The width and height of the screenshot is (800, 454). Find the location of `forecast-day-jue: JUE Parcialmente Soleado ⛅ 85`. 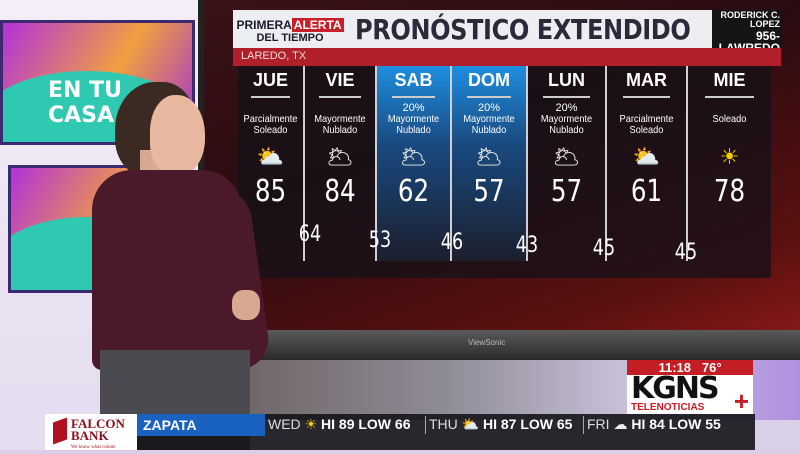

forecast-day-jue: JUE Parcialmente Soleado ⛅ 85 is located at coordinates (271, 163).